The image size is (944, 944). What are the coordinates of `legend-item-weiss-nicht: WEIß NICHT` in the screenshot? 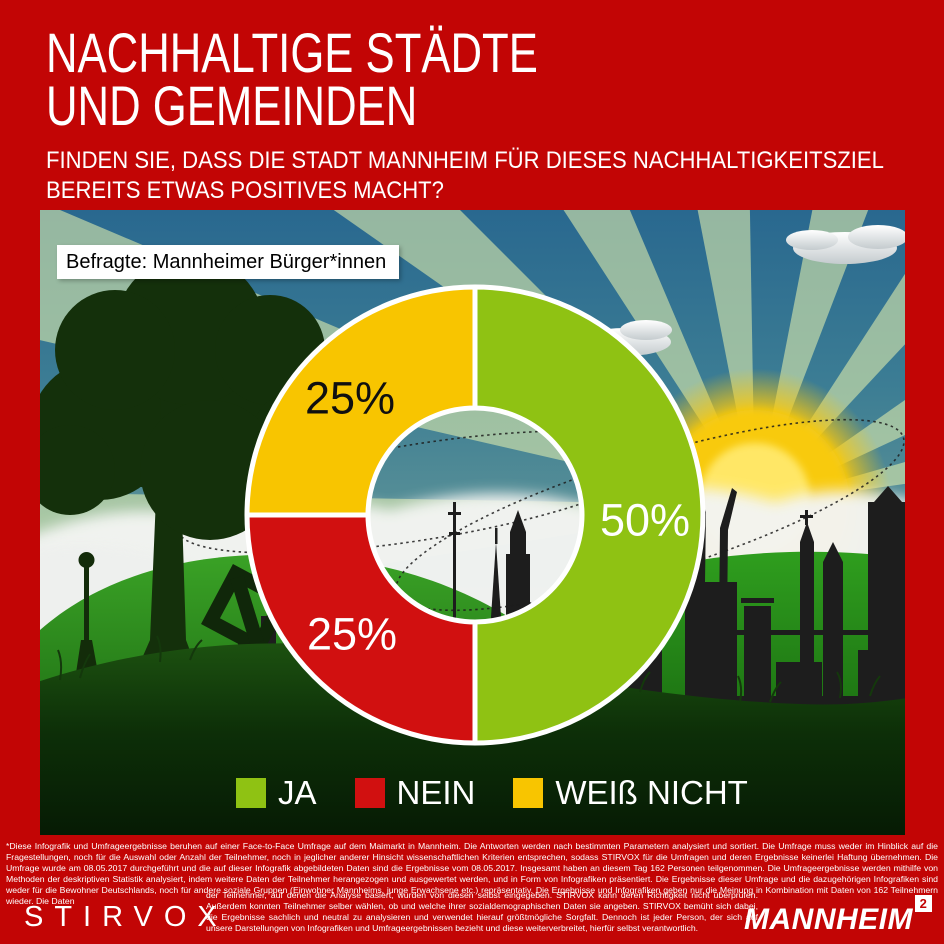 It's located at (630, 793).